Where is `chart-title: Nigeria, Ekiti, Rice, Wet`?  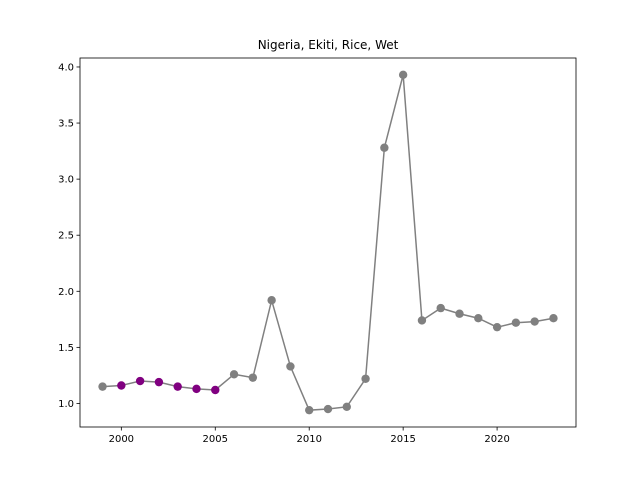 chart-title: Nigeria, Ekiti, Rice, Wet is located at coordinates (328, 45).